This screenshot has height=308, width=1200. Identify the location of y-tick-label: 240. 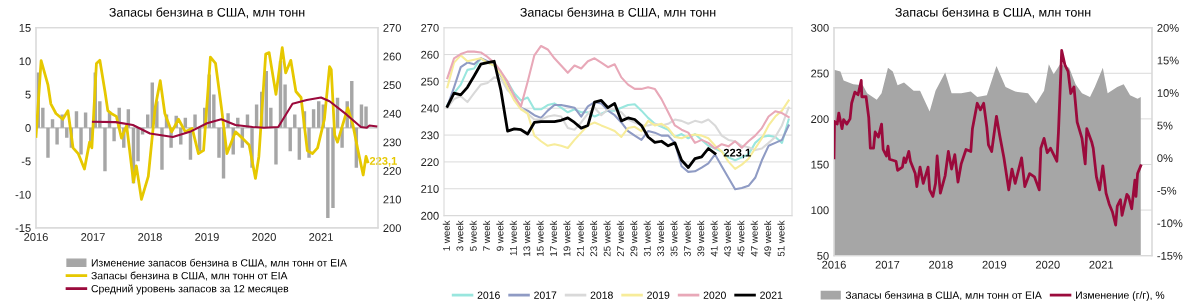
(430, 108).